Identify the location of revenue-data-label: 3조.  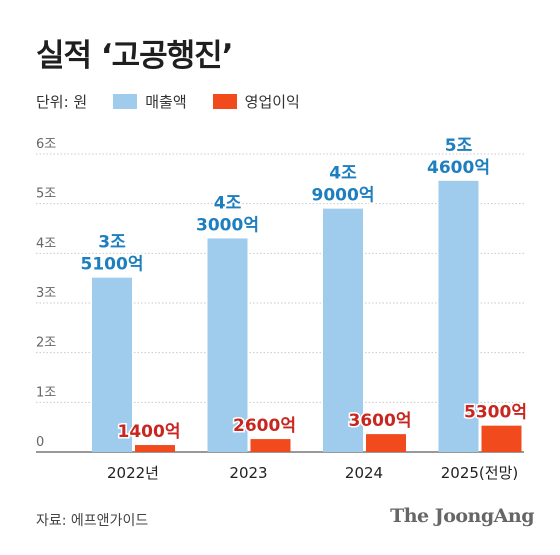
(112, 243).